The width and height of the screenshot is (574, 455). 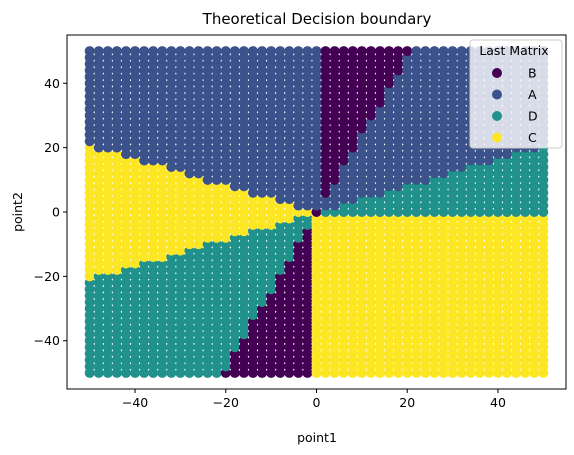 What do you see at coordinates (52, 147) in the screenshot?
I see `y-tick-label: 20` at bounding box center [52, 147].